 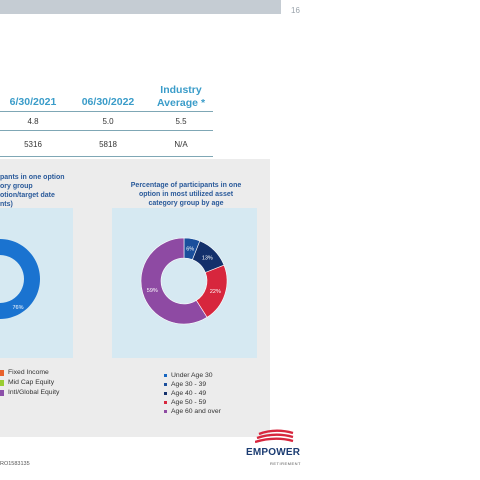 What do you see at coordinates (34, 392) in the screenshot?
I see `legend-label: Intl/Global Equity` at bounding box center [34, 392].